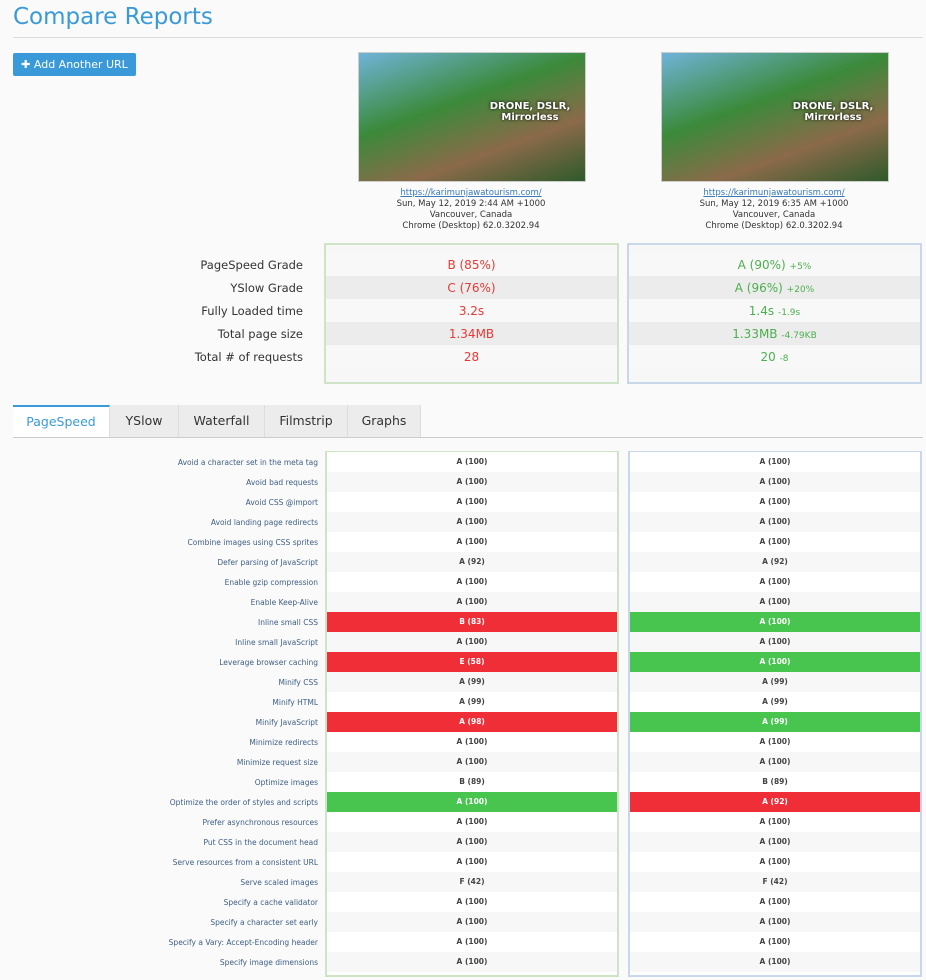 The height and width of the screenshot is (980, 926). What do you see at coordinates (144, 421) in the screenshot?
I see `tab: YSlow` at bounding box center [144, 421].